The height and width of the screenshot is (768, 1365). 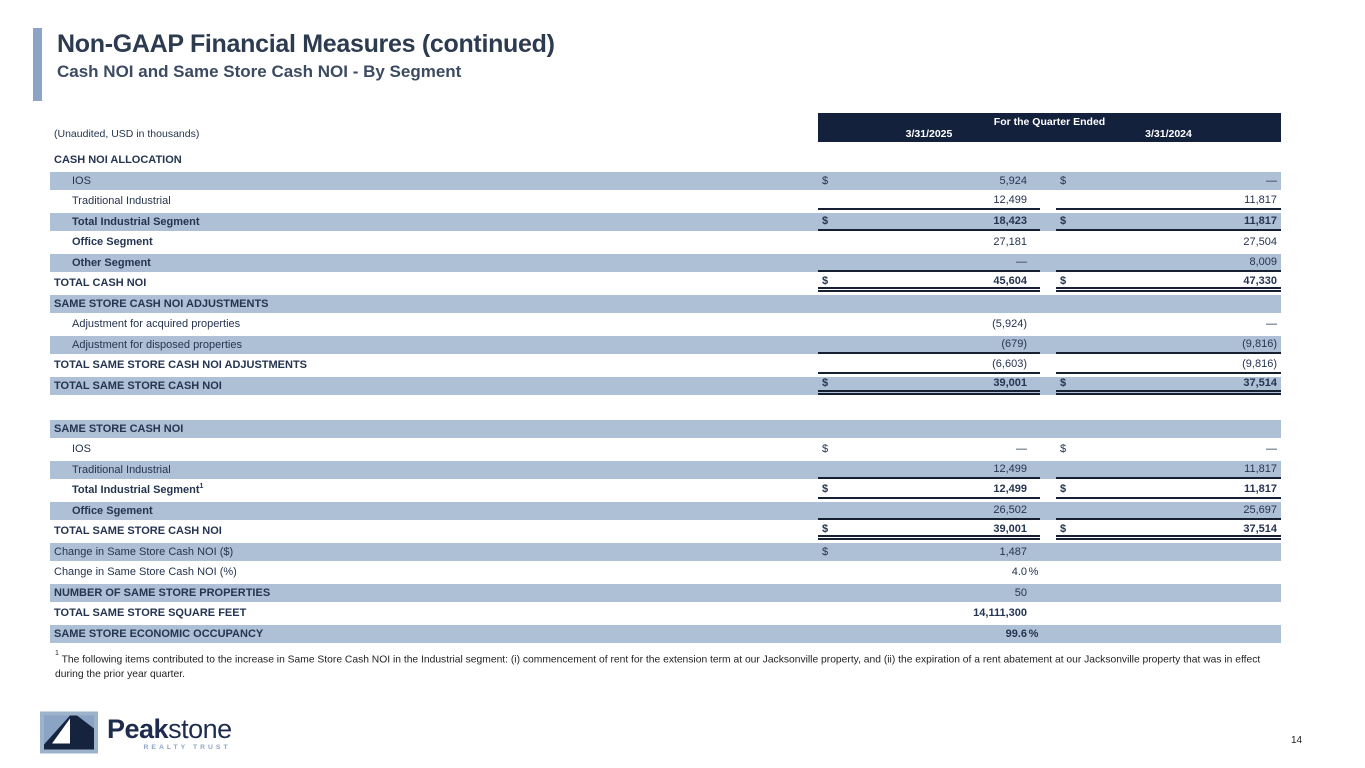 I want to click on value-cell-2025: $18,423, so click(x=929, y=222).